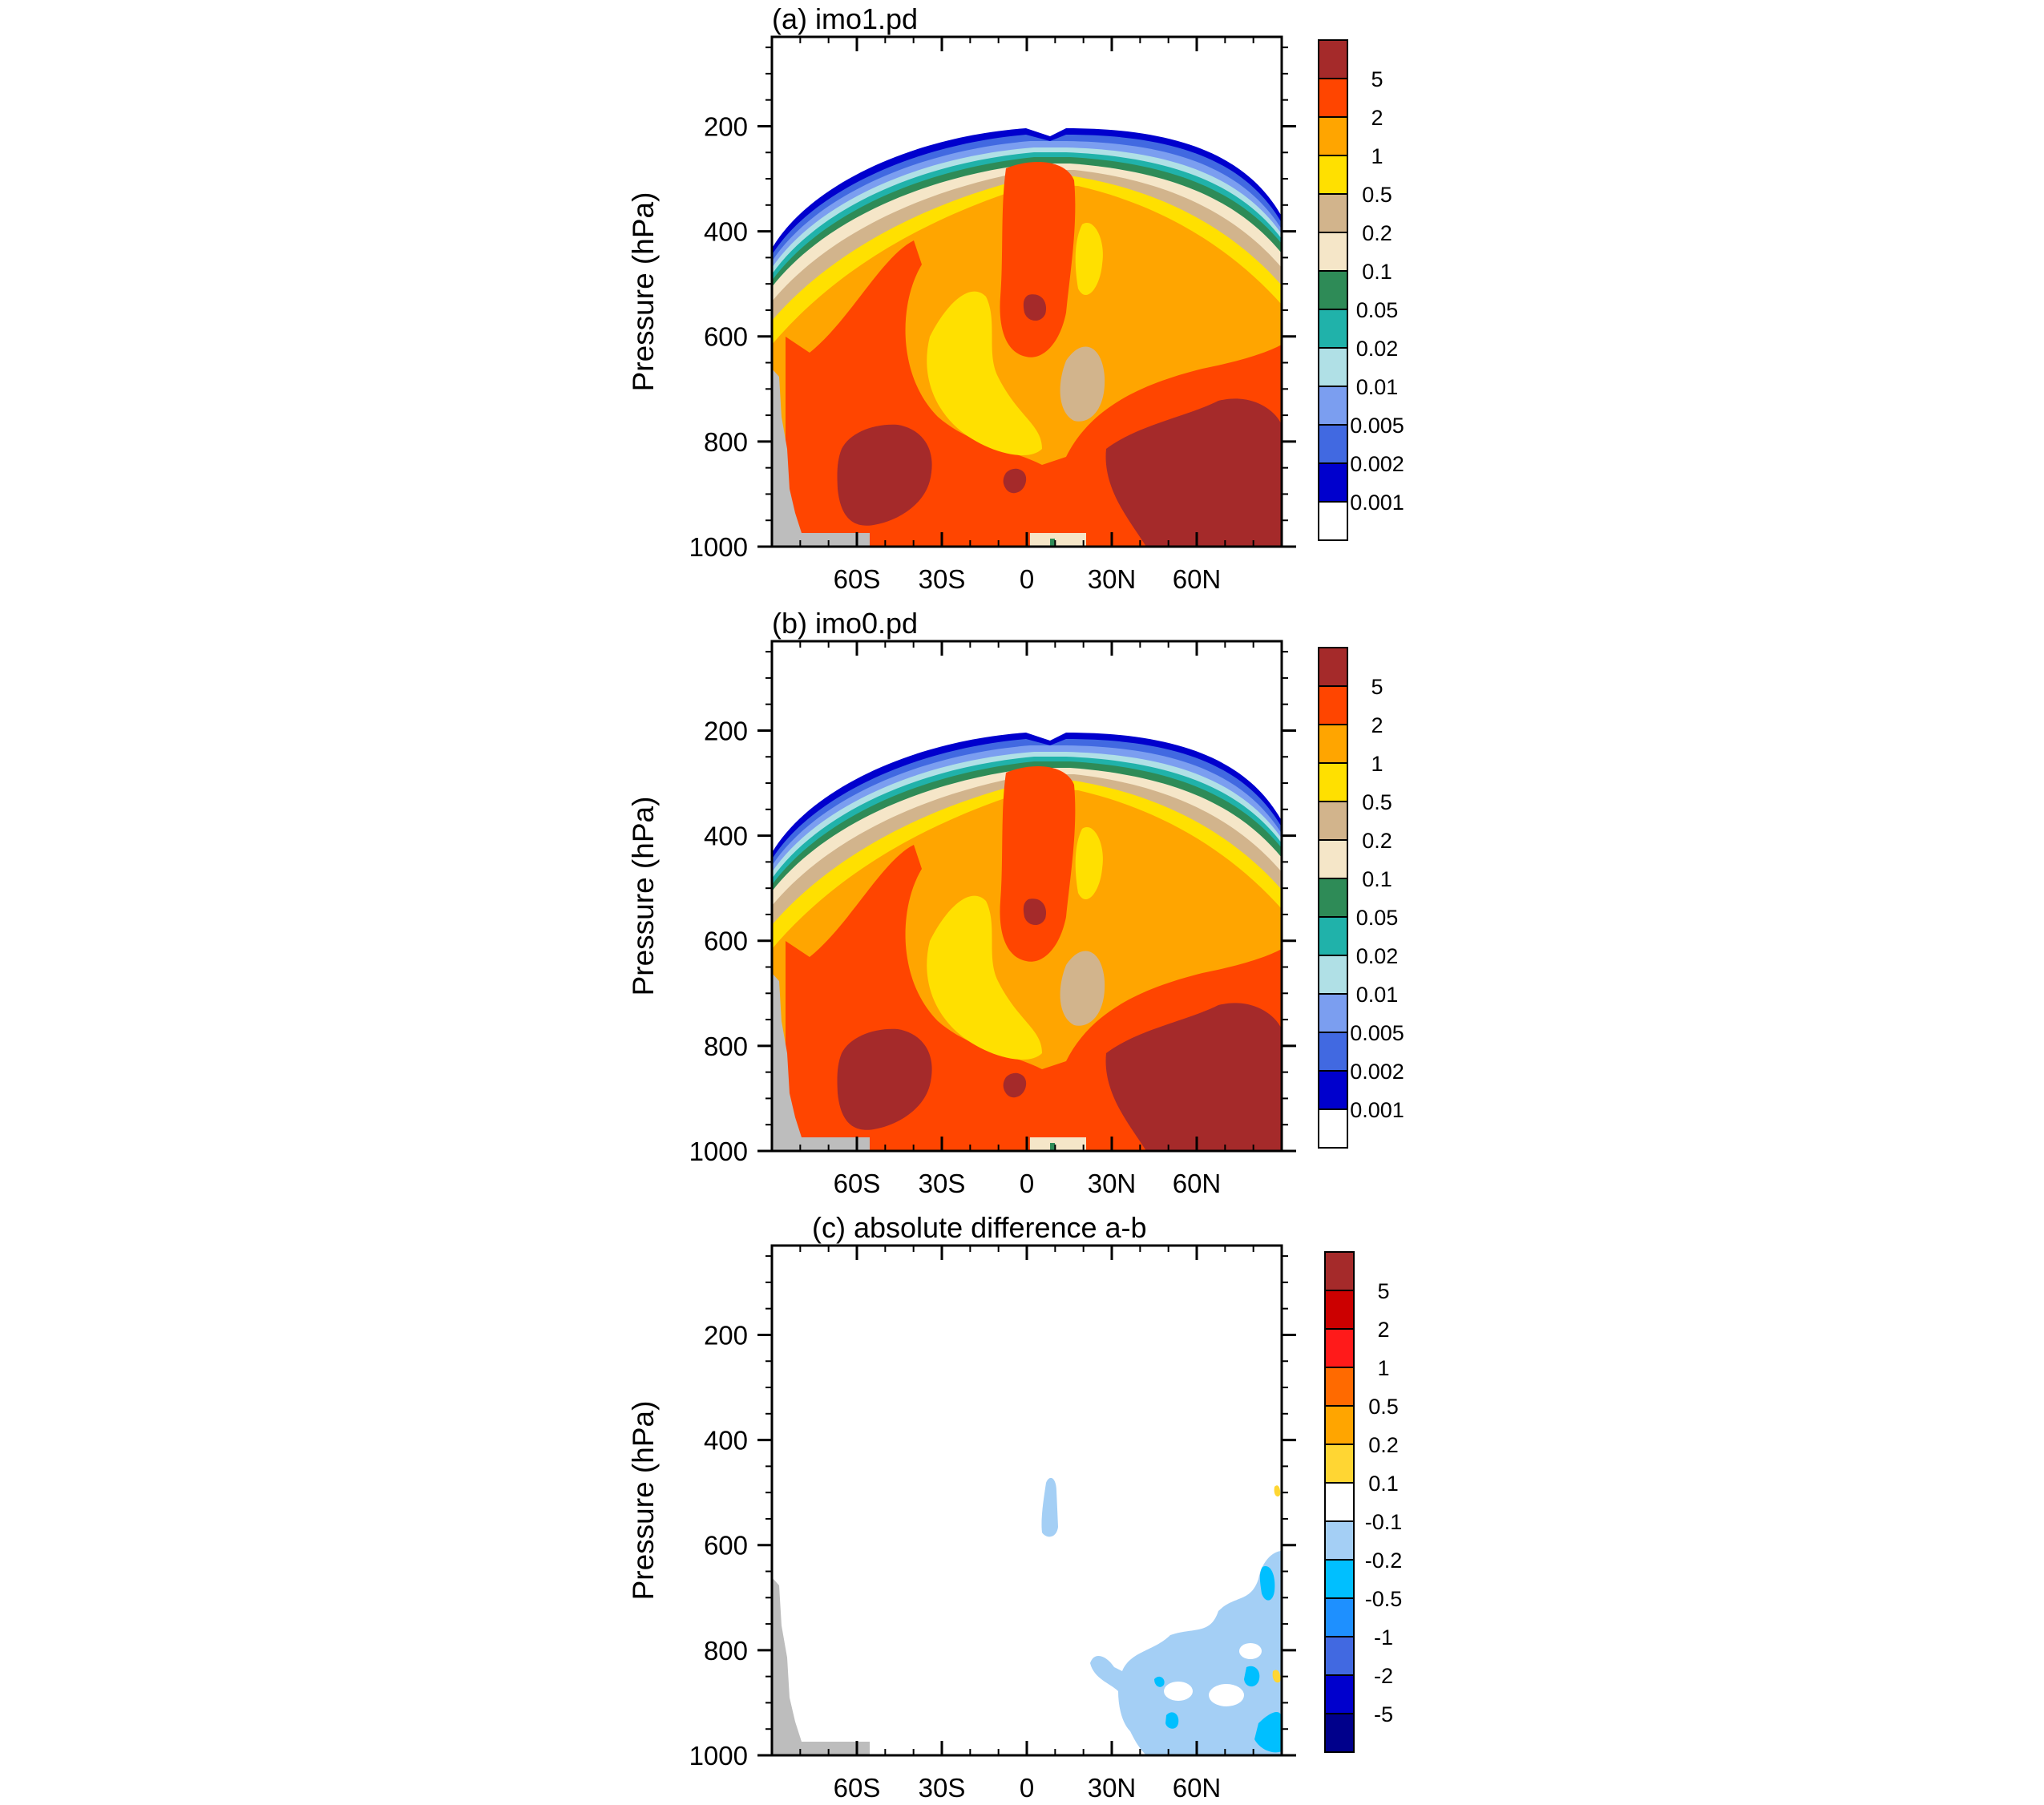 The height and width of the screenshot is (1805, 2044). I want to click on region-c-neg-0.2-e, so click(1159, 1681).